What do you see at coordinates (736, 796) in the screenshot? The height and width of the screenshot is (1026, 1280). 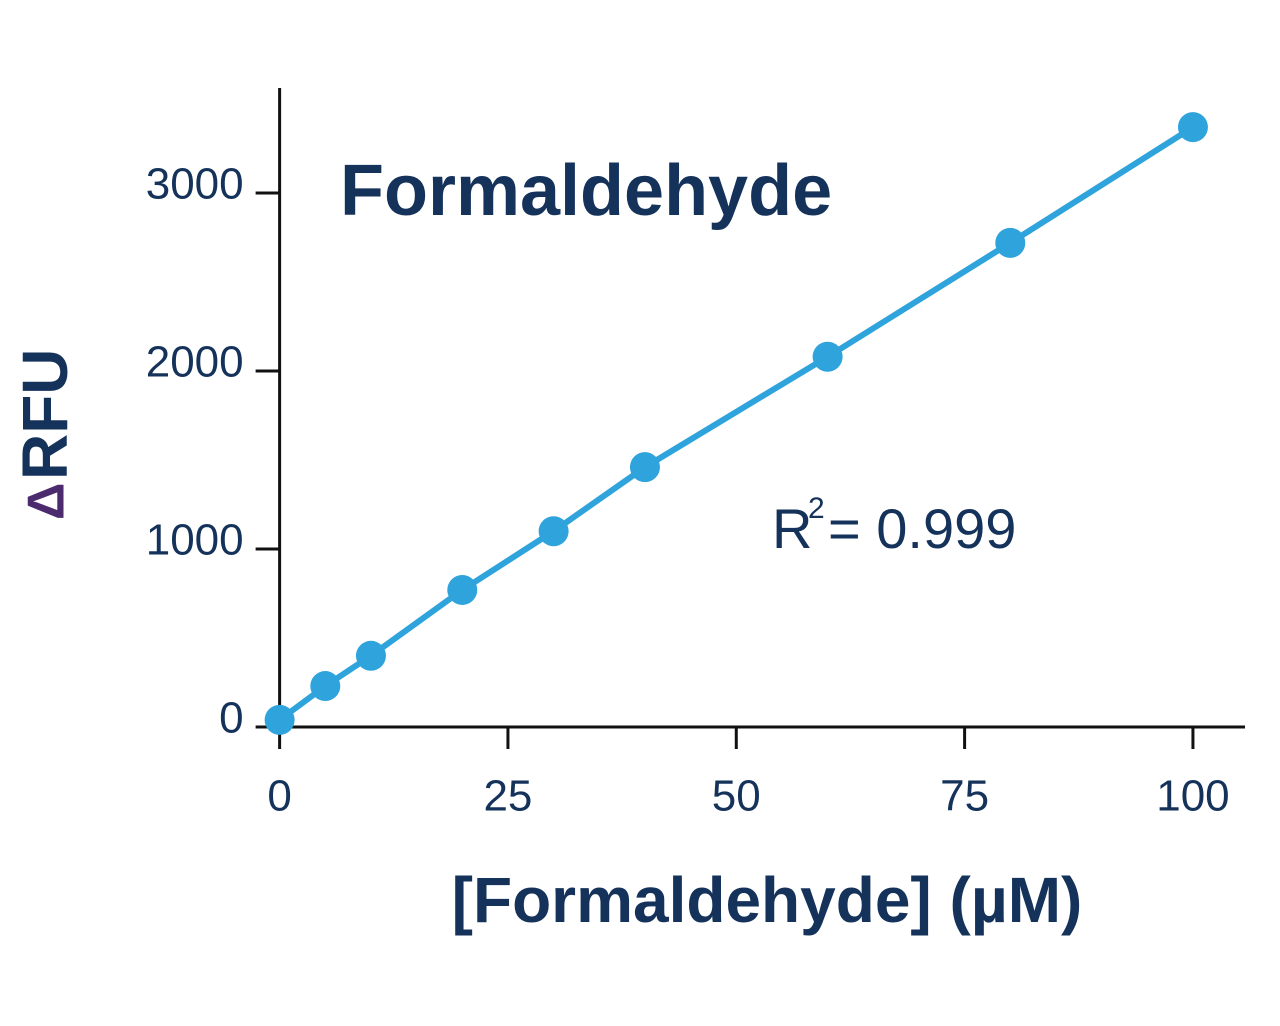 I see `x-tick-label: 50` at bounding box center [736, 796].